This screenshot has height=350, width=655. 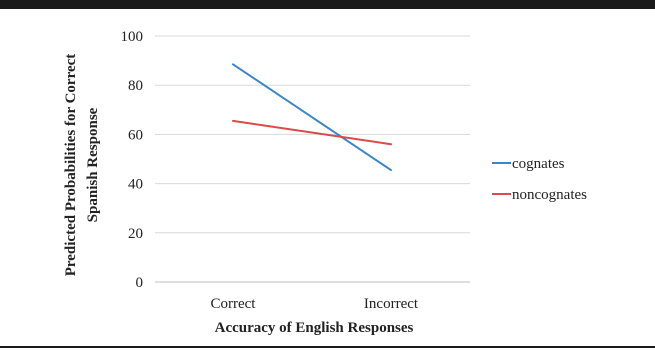 I want to click on y-tick-label-60: 60, so click(x=135, y=135).